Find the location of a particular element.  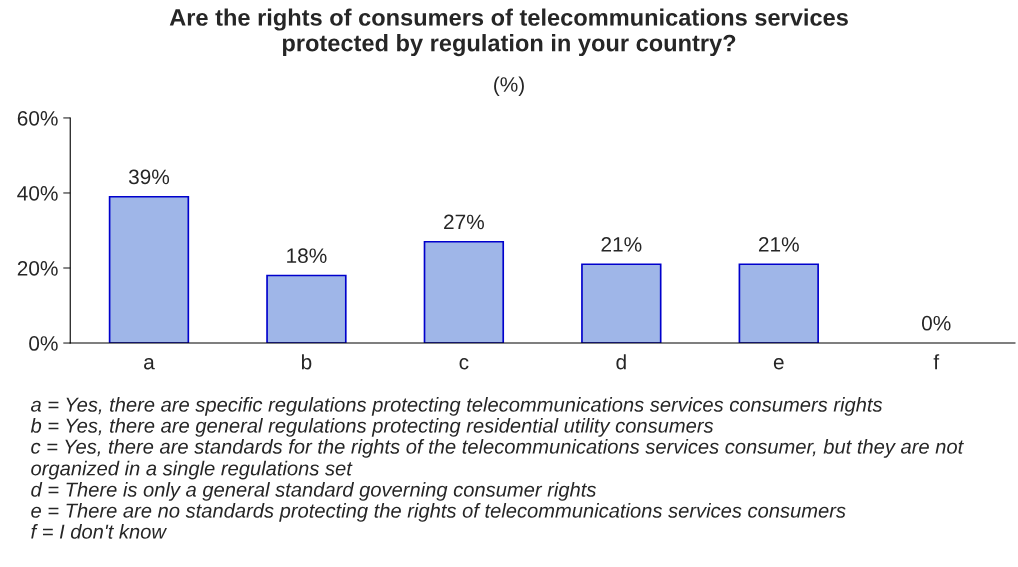

x-tick-label: b is located at coordinates (306, 362).